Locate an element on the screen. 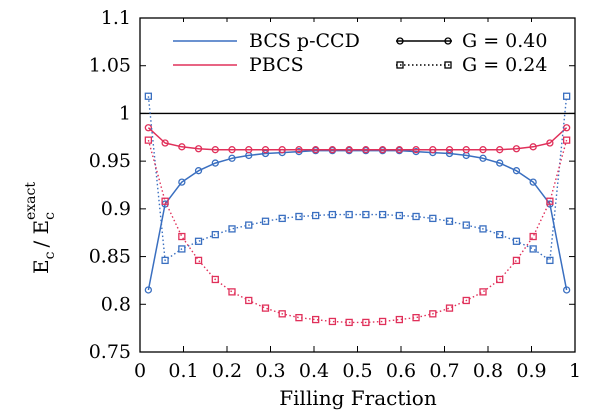 The height and width of the screenshot is (413, 600). legend-label: G = 0.24 is located at coordinates (504, 65).